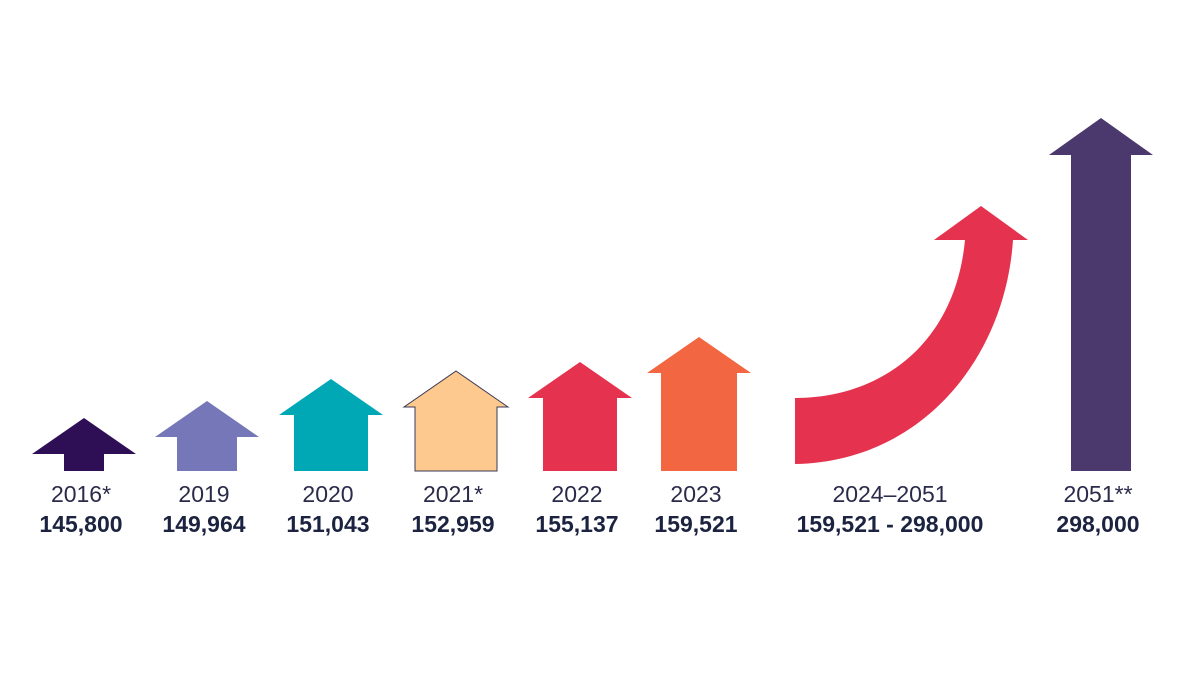  Describe the element at coordinates (327, 524) in the screenshot. I see `value-label: 151,043` at that location.